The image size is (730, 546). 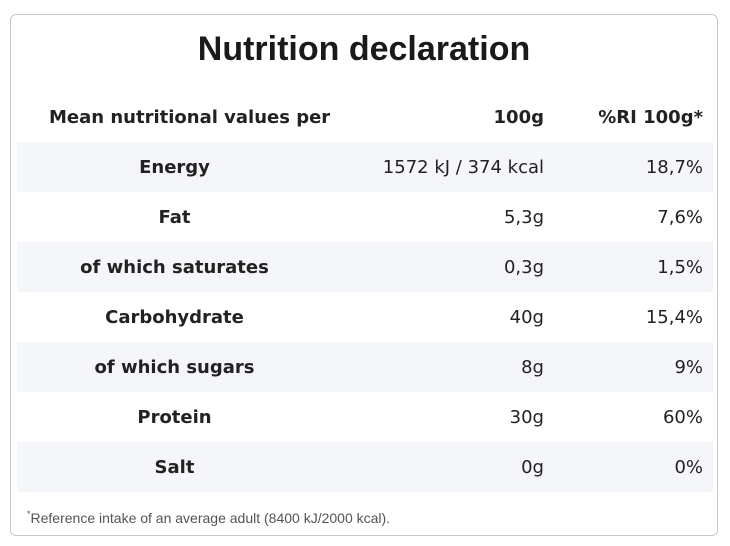 I want to click on table-row: Carbohydrate 40g 15,4%, so click(x=365, y=317).